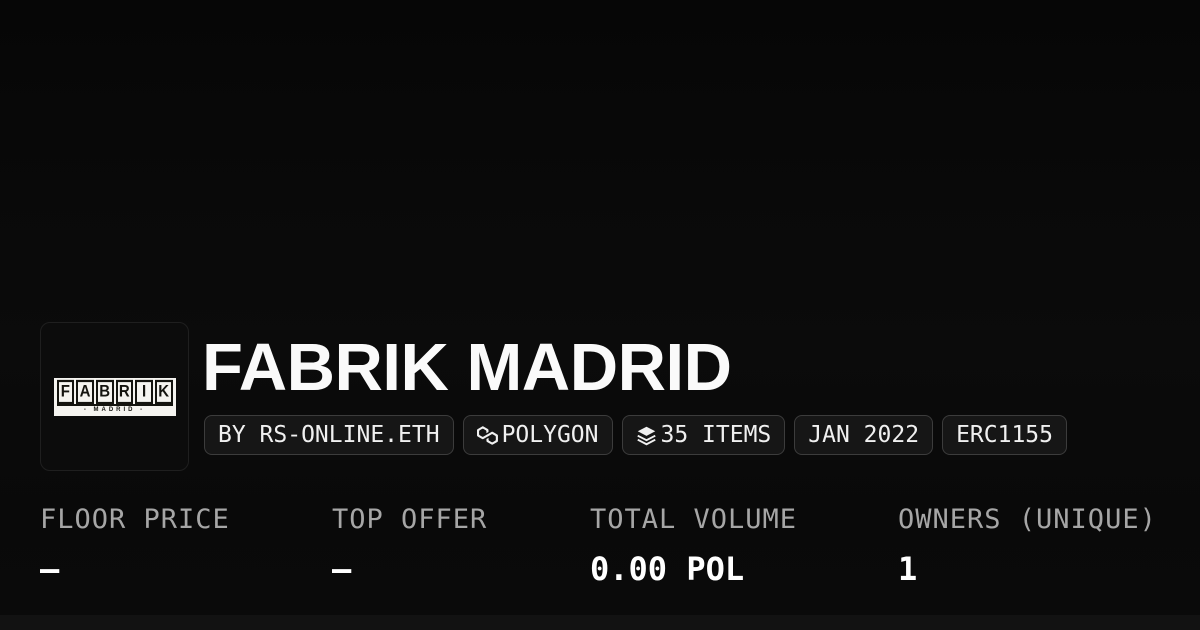 The width and height of the screenshot is (1200, 630). What do you see at coordinates (744, 546) in the screenshot?
I see `stat-total-volume: TOTAL VOLUME 0.00 POL` at bounding box center [744, 546].